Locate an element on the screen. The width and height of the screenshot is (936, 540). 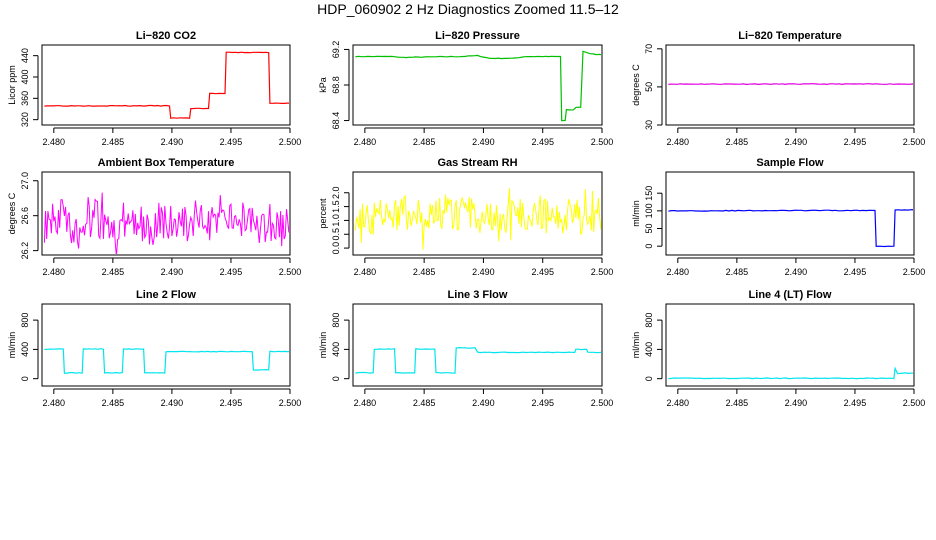
y-tick-label: 70 is located at coordinates (649, 49).